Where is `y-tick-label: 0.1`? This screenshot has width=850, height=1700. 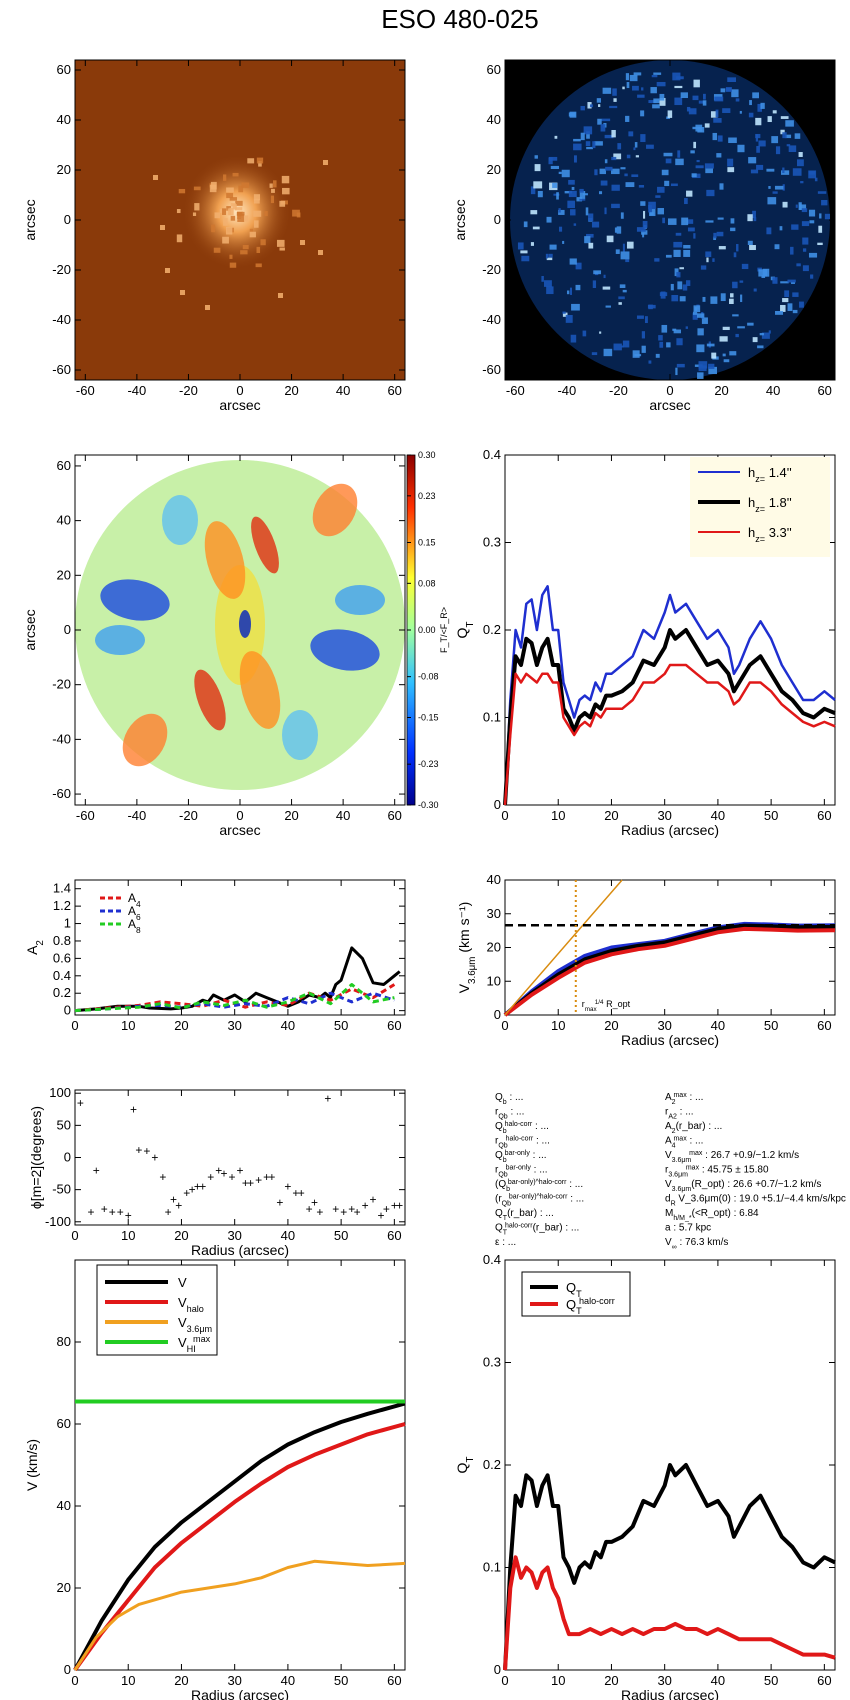
y-tick-label: 0.1 is located at coordinates (492, 717).